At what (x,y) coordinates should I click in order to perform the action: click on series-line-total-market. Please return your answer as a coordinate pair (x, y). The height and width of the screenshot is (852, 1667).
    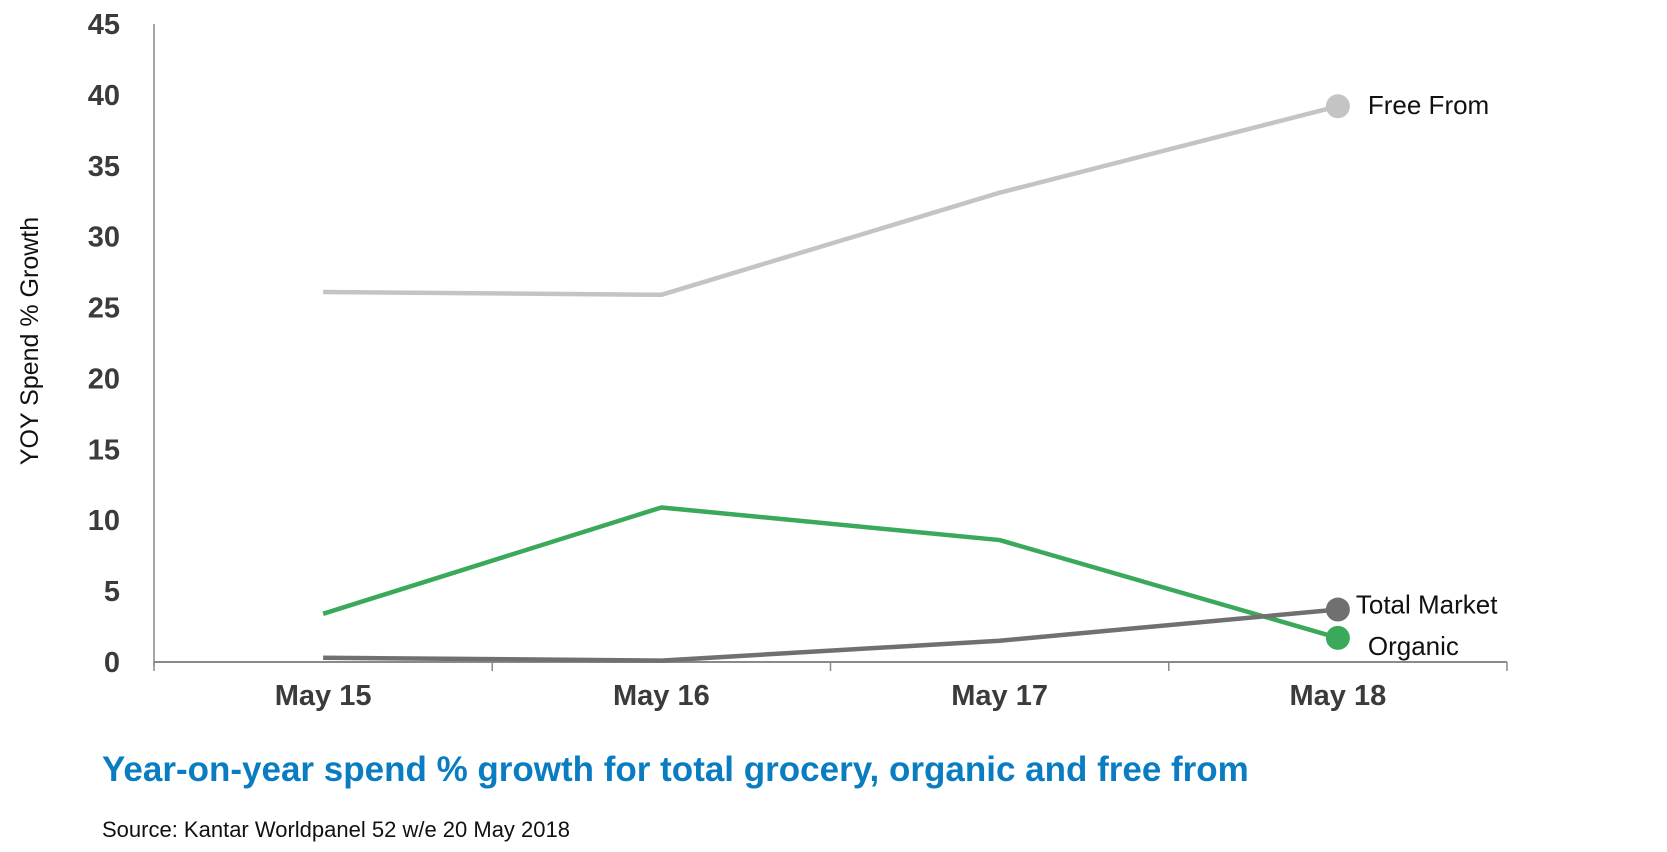
    Looking at the image, I should click on (831, 635).